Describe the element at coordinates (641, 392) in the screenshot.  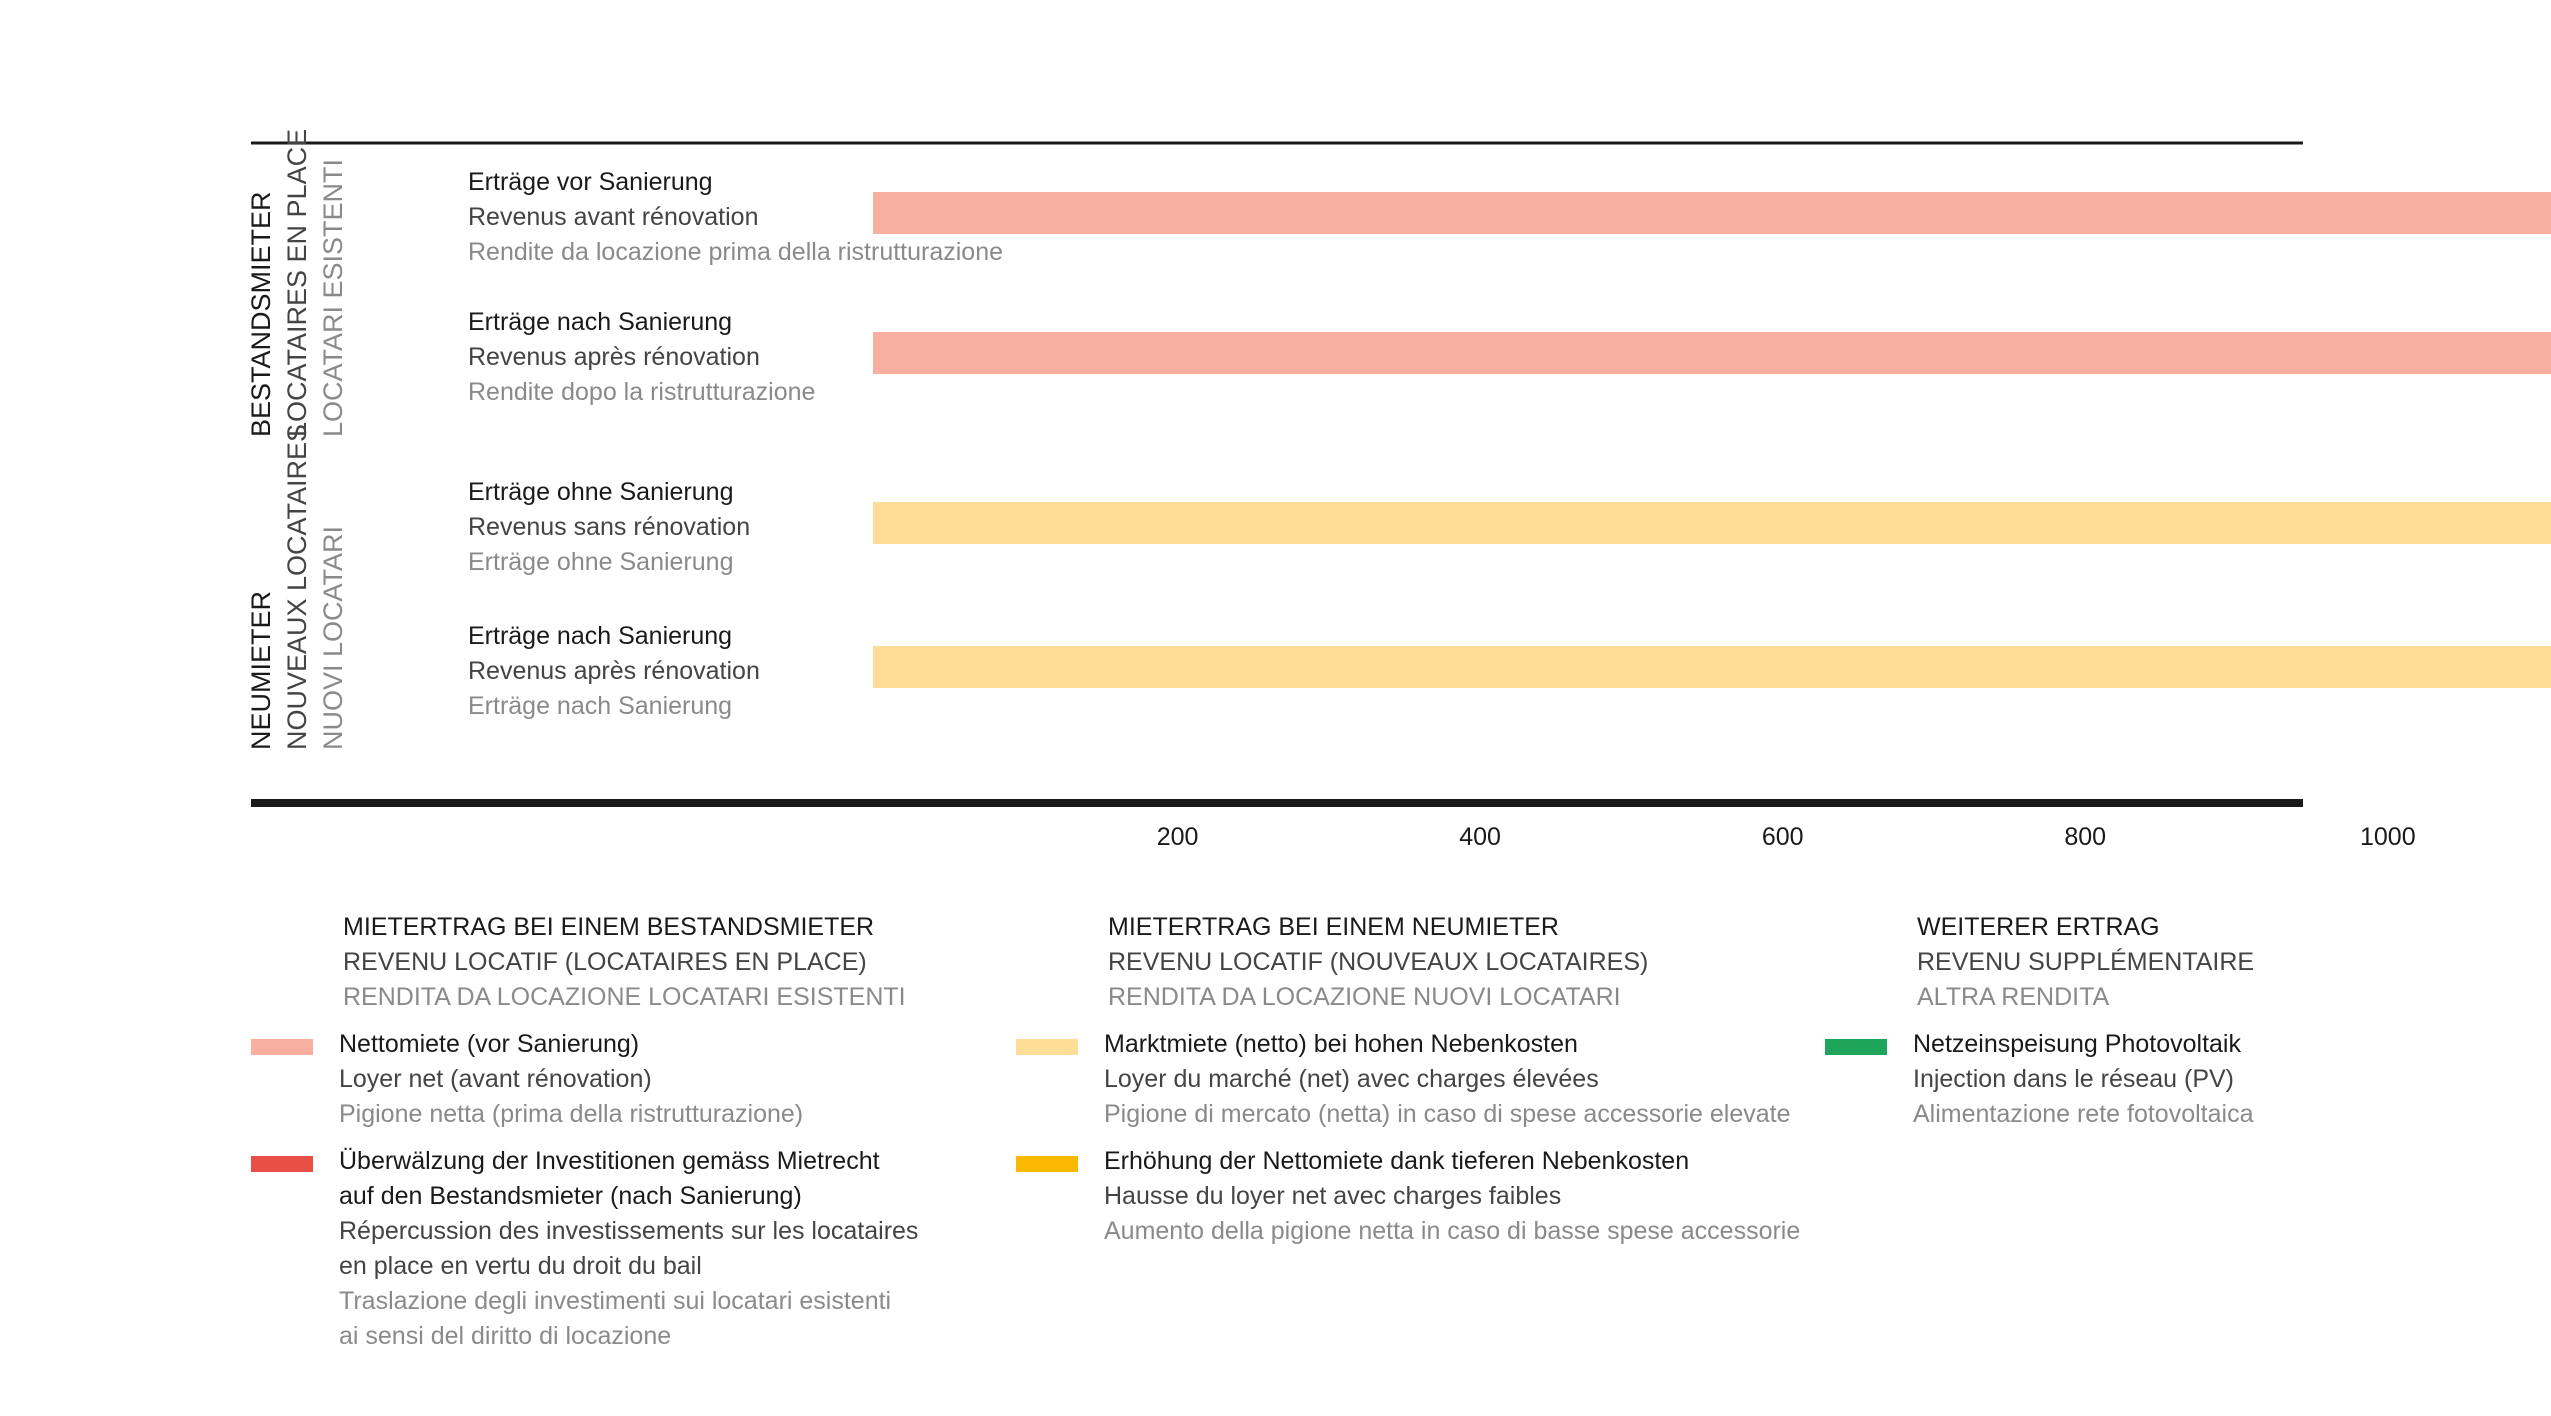
I see `bar-label-it: Rendite dopo la ristrutturazione` at that location.